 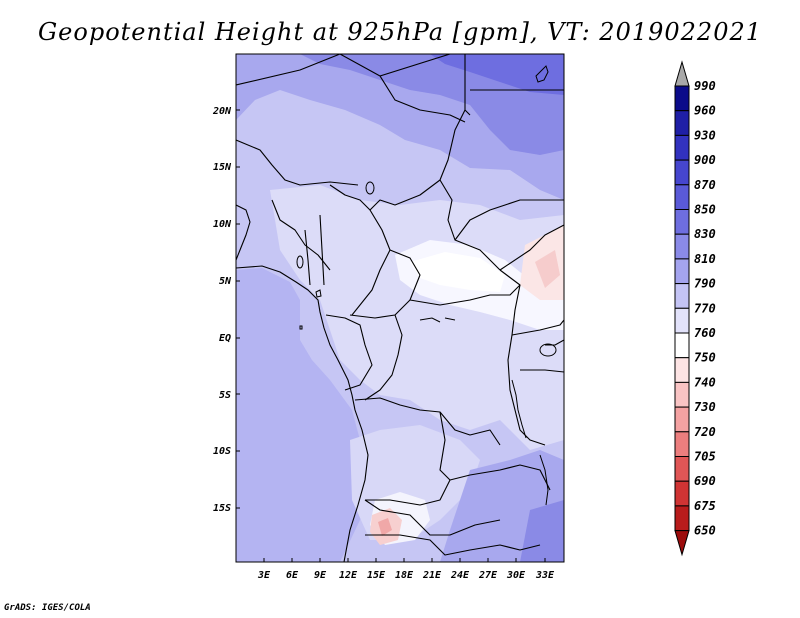 I want to click on islands, so click(x=424, y=197).